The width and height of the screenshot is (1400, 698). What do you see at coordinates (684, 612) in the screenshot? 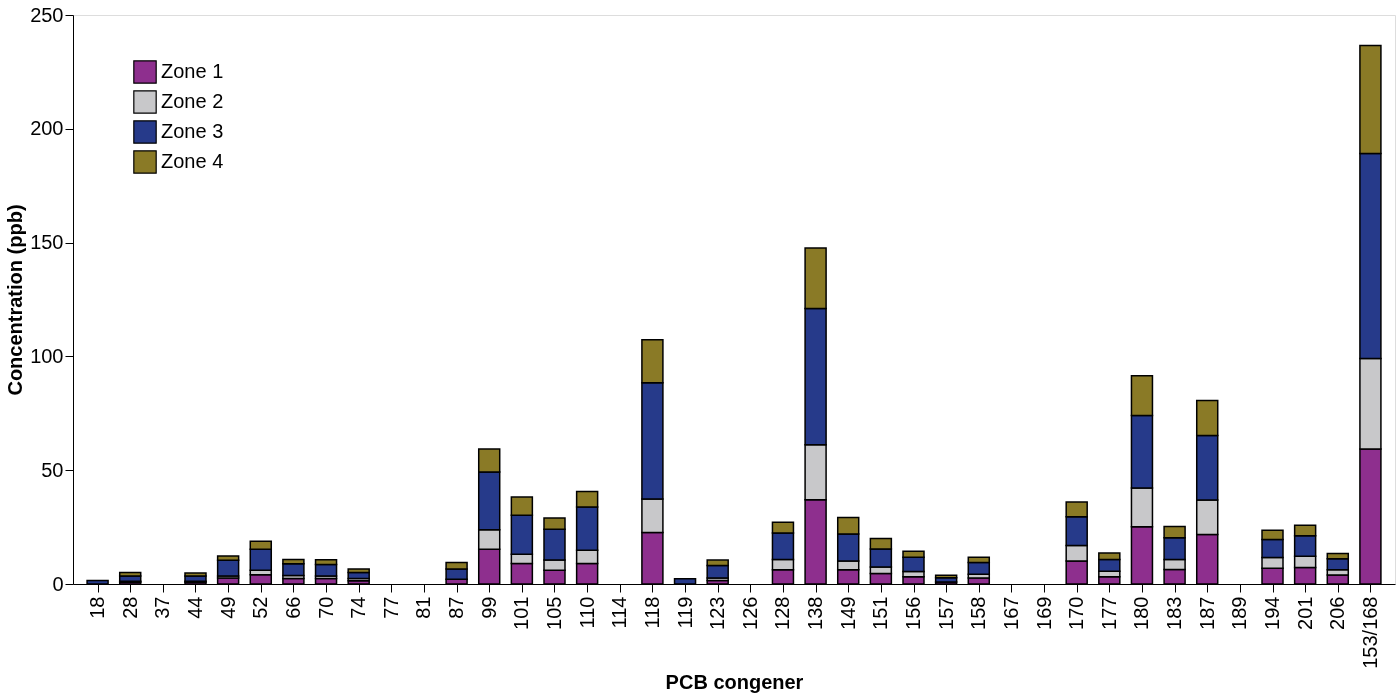
I see `x-tick-label: 119` at bounding box center [684, 612].